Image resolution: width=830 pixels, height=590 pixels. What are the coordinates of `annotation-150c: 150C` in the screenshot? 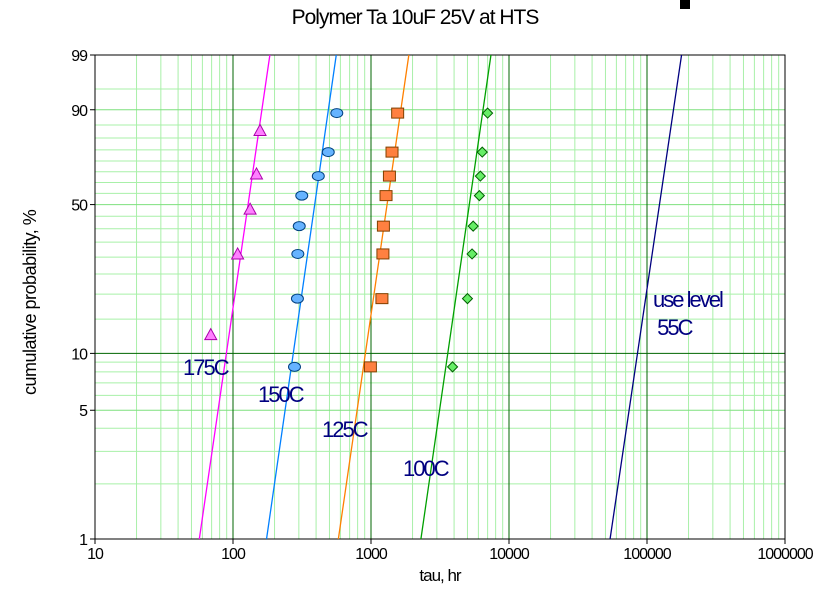 It's located at (281, 394).